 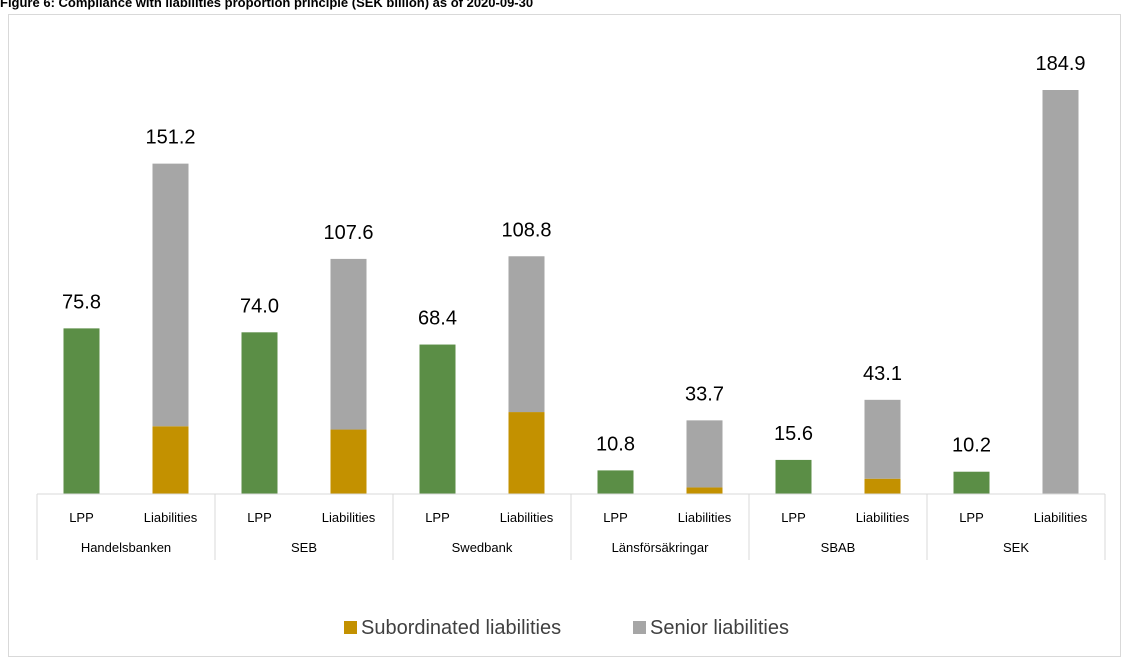 What do you see at coordinates (838, 547) in the screenshot?
I see `x-group-label: SBAB` at bounding box center [838, 547].